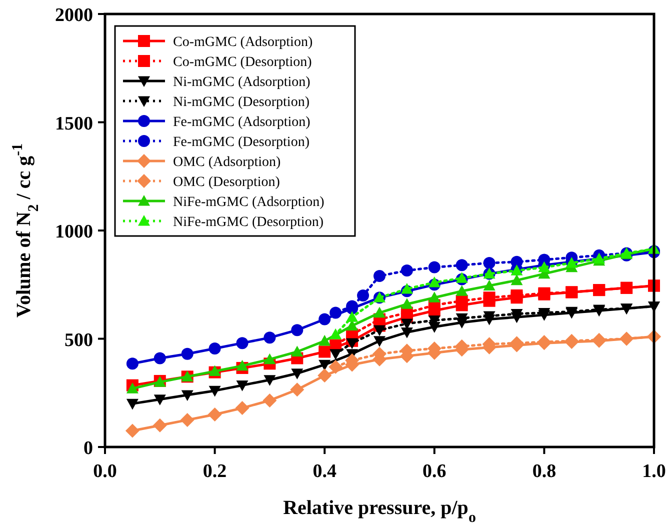 The image size is (669, 526). I want to click on x-axis-title: Relative pressure, p/p$_{o}$, so click(379, 511).